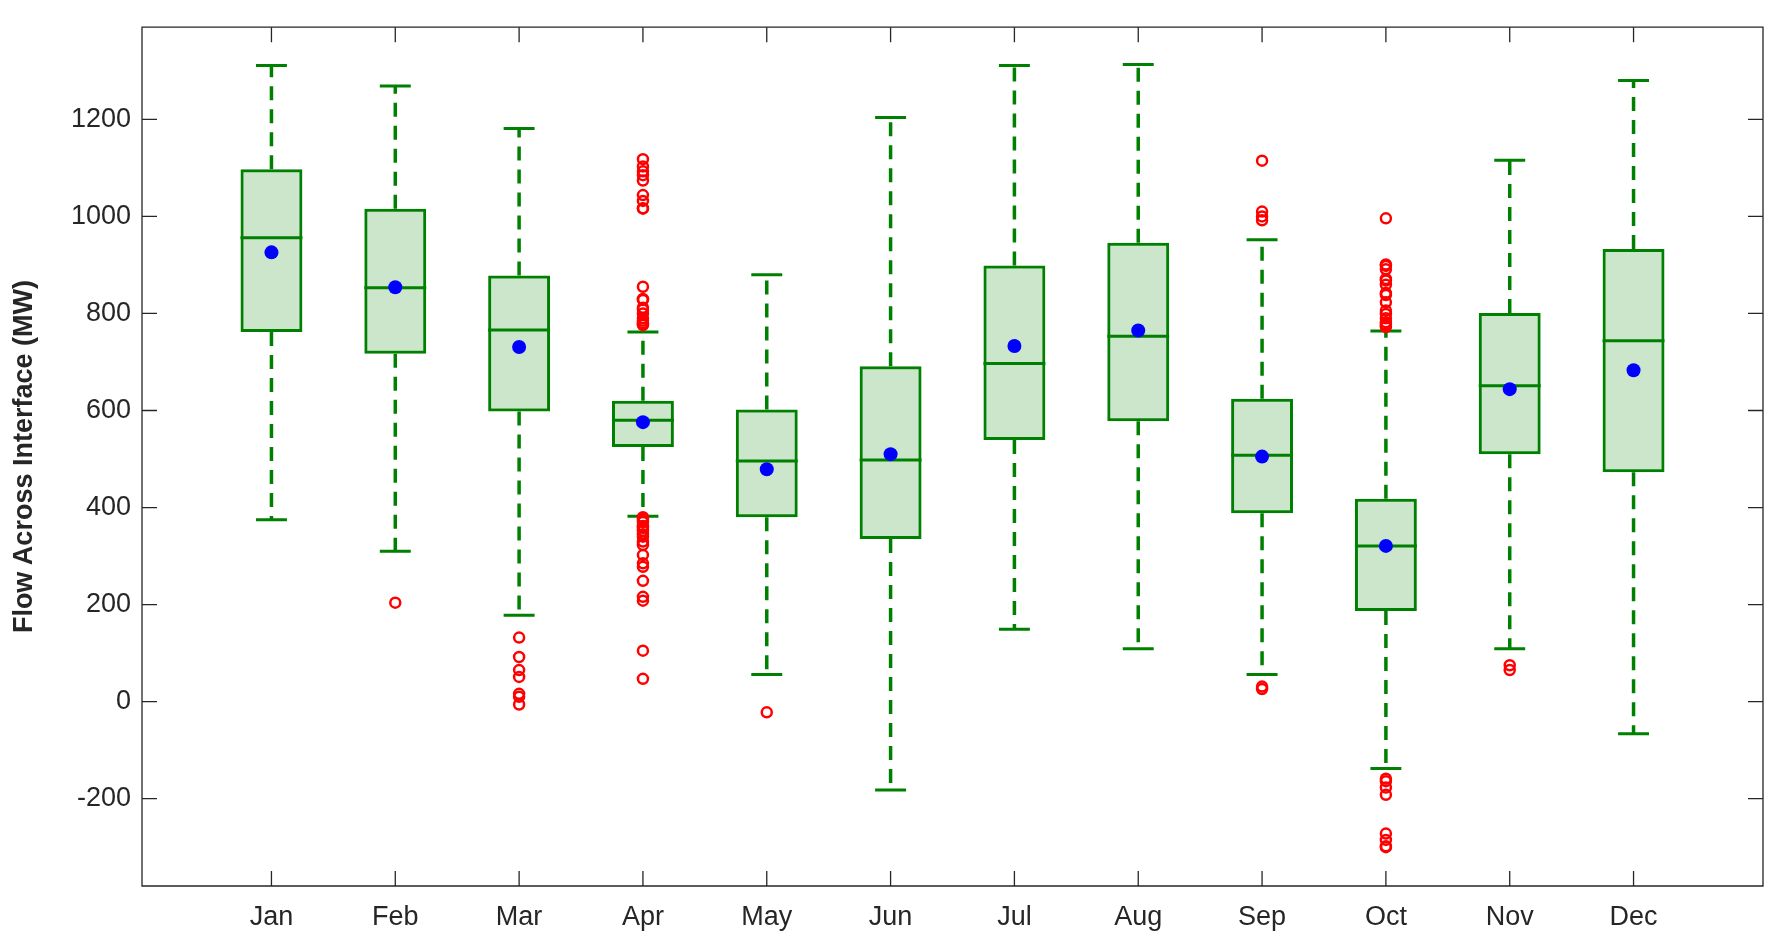 The width and height of the screenshot is (1773, 933). What do you see at coordinates (767, 915) in the screenshot?
I see `x-tick-label: May` at bounding box center [767, 915].